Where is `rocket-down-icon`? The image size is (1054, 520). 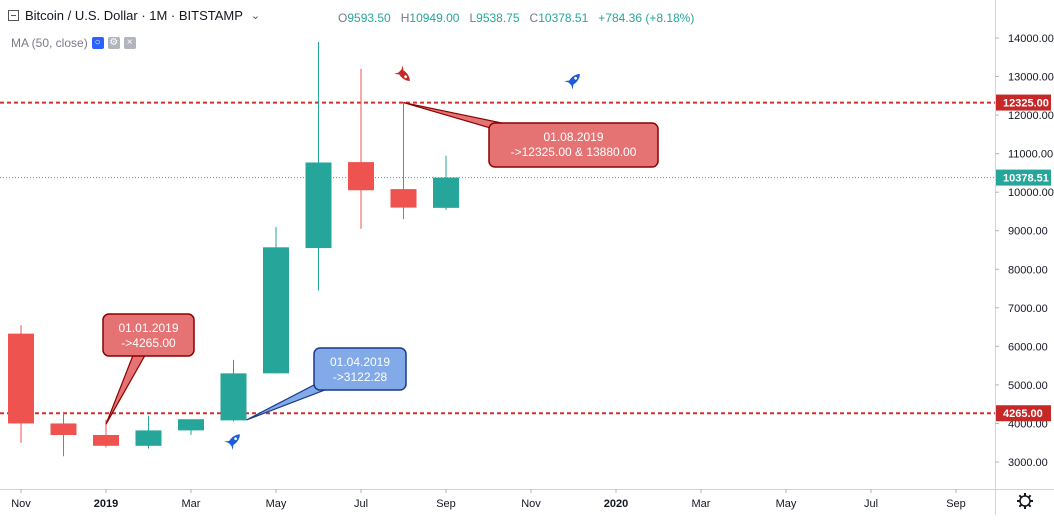 rocket-down-icon is located at coordinates (402, 73).